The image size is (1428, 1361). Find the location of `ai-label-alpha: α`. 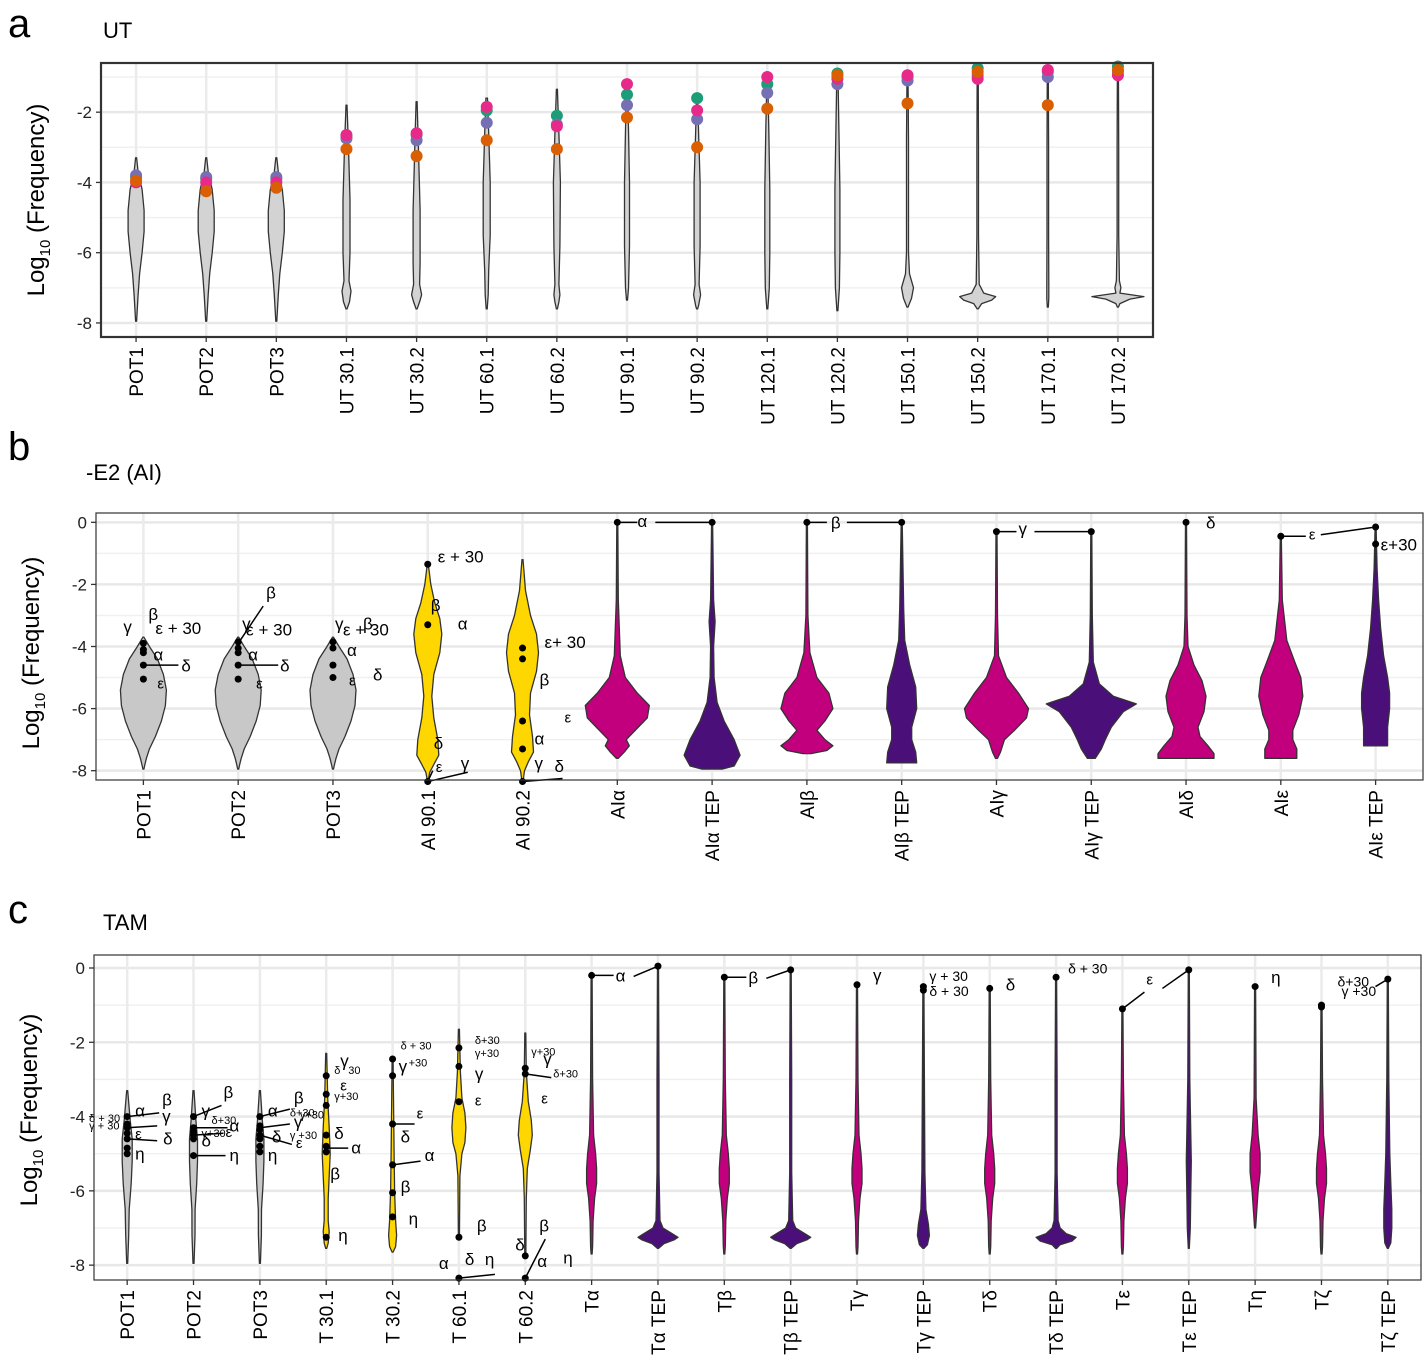

ai-label-alpha: α is located at coordinates (253, 654).